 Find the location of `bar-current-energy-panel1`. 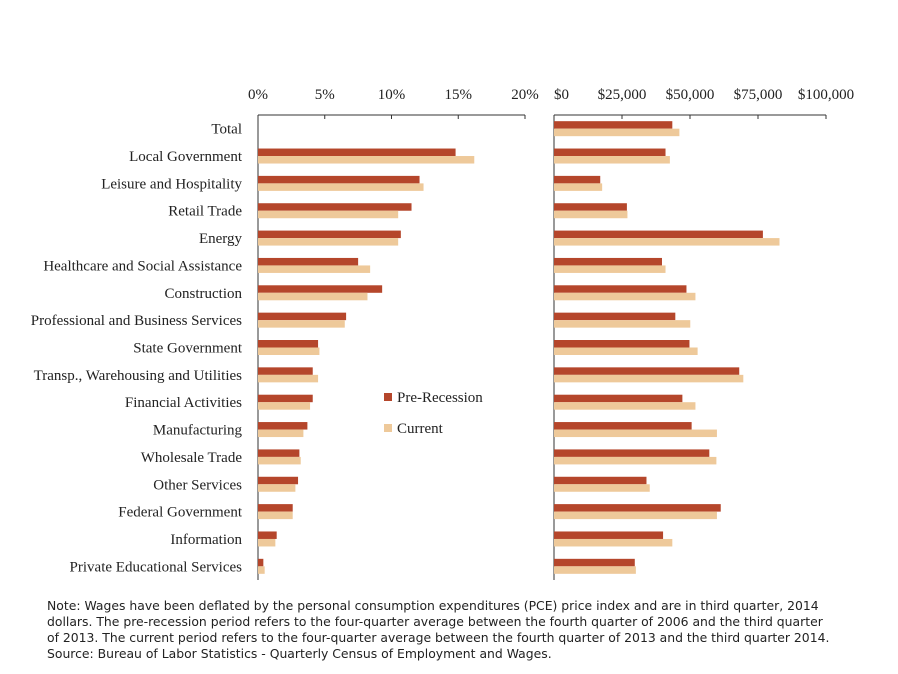

bar-current-energy-panel1 is located at coordinates (667, 242).